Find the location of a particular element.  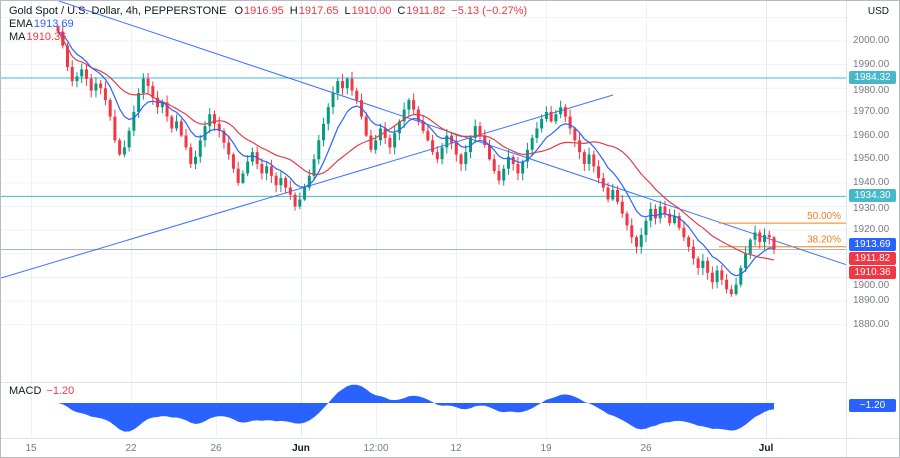

price-tick-label: 1980.00 is located at coordinates (871, 91).